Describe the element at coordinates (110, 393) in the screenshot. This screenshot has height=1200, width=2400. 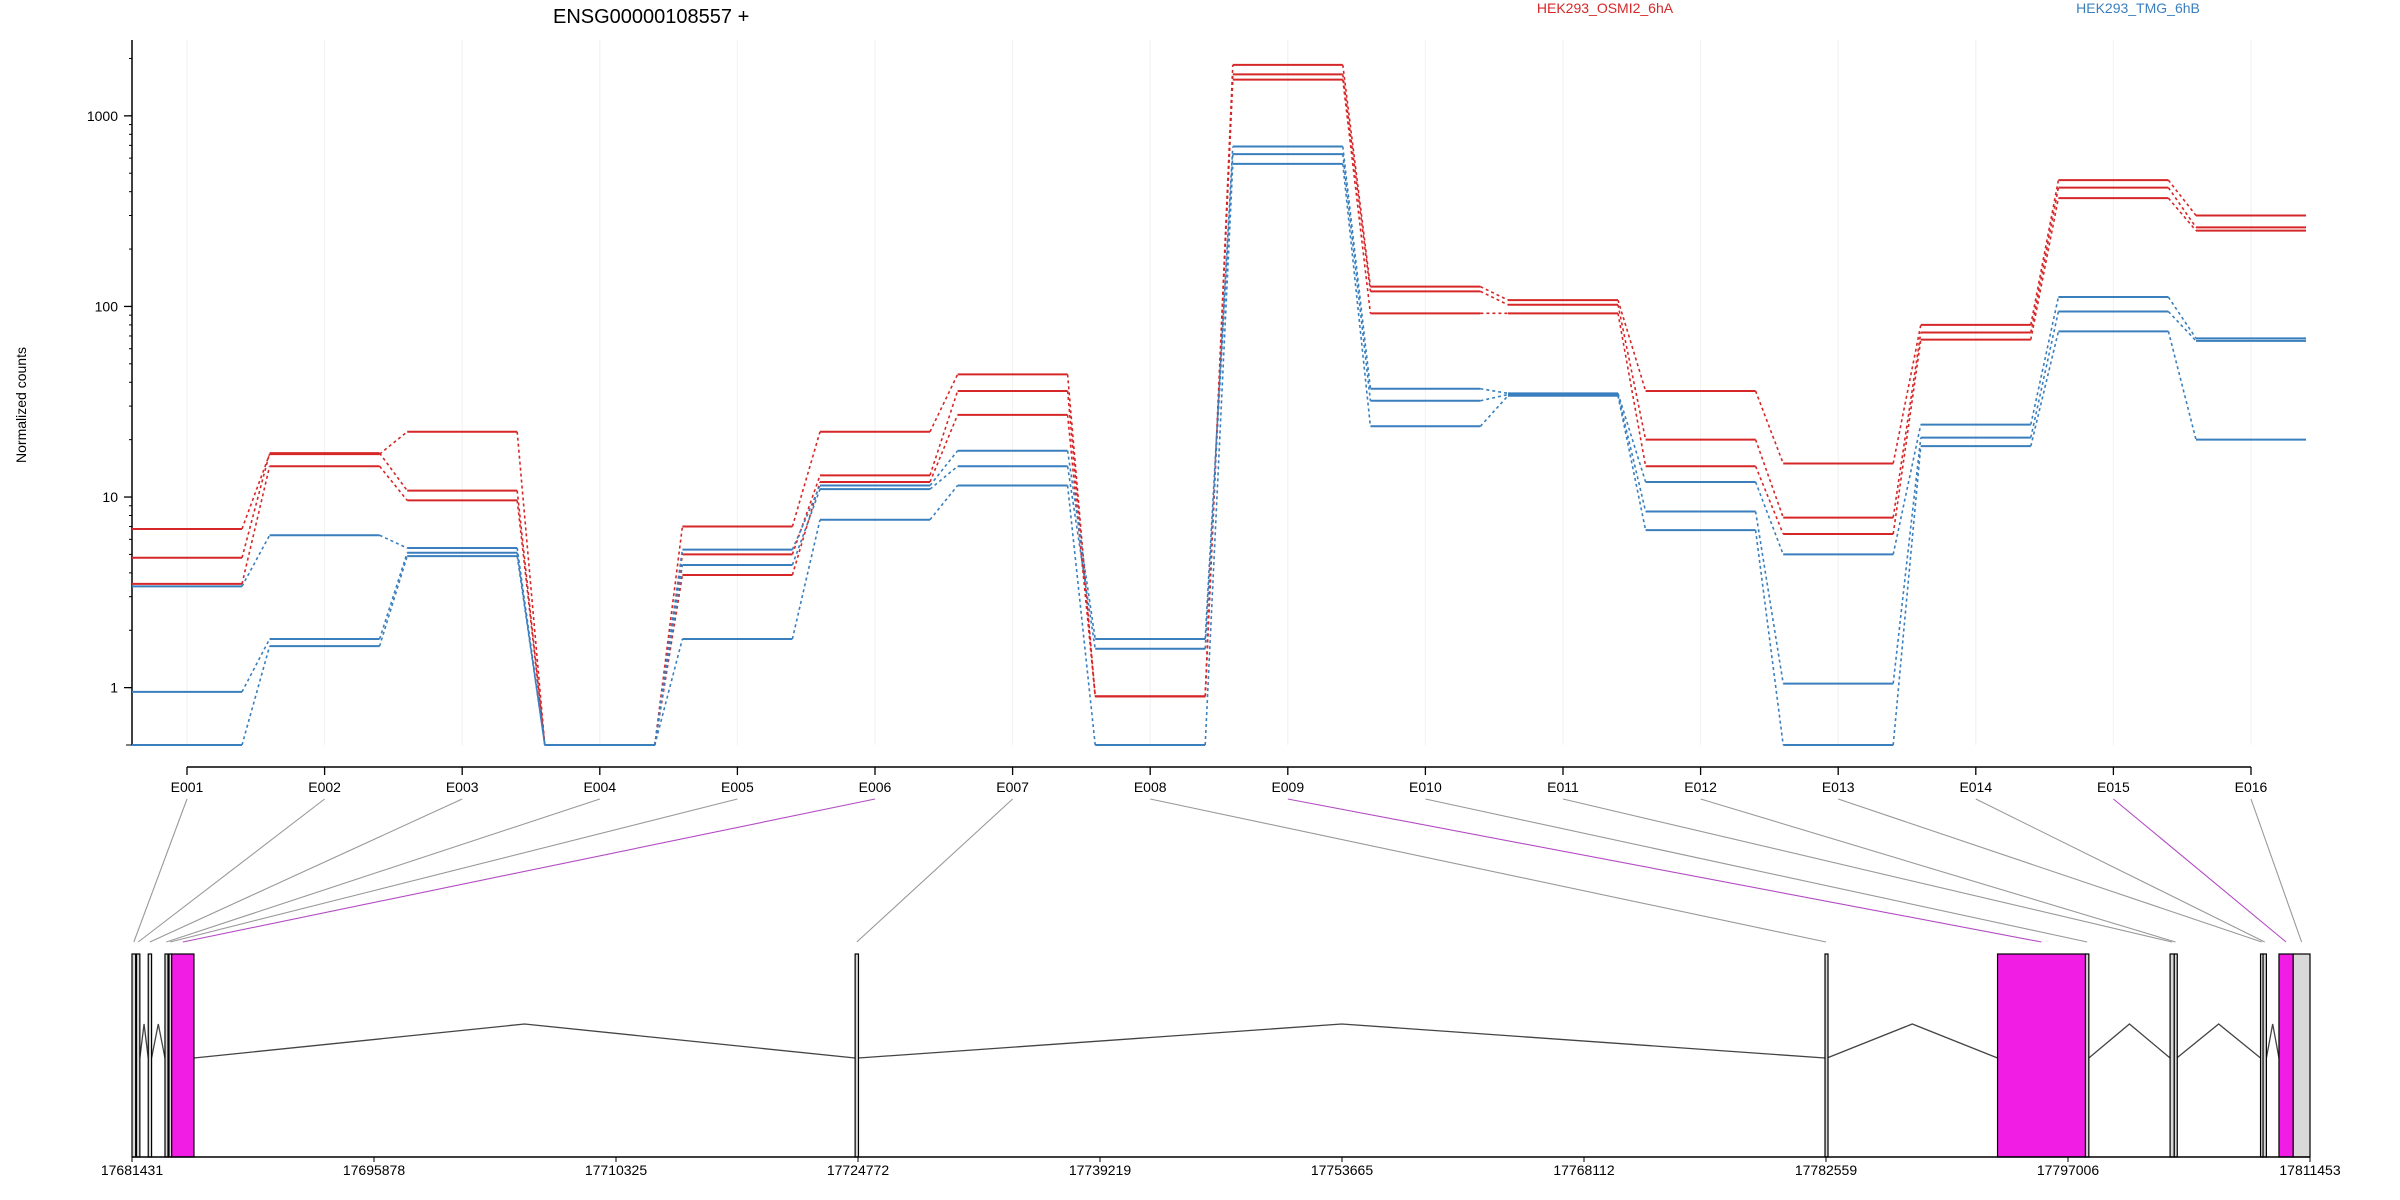
I see `y-axis: 1 10 100 1000` at that location.